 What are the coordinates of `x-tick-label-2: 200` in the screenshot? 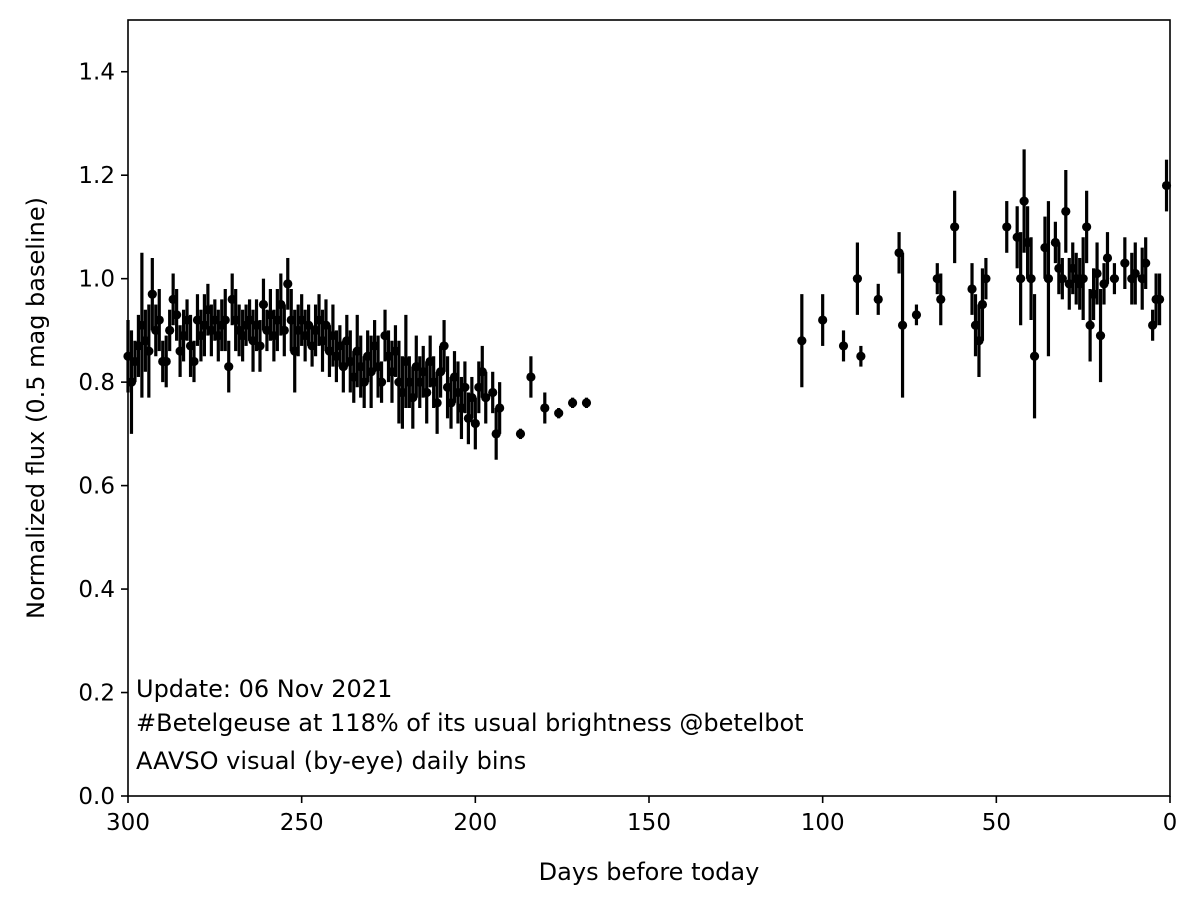 It's located at (475, 823).